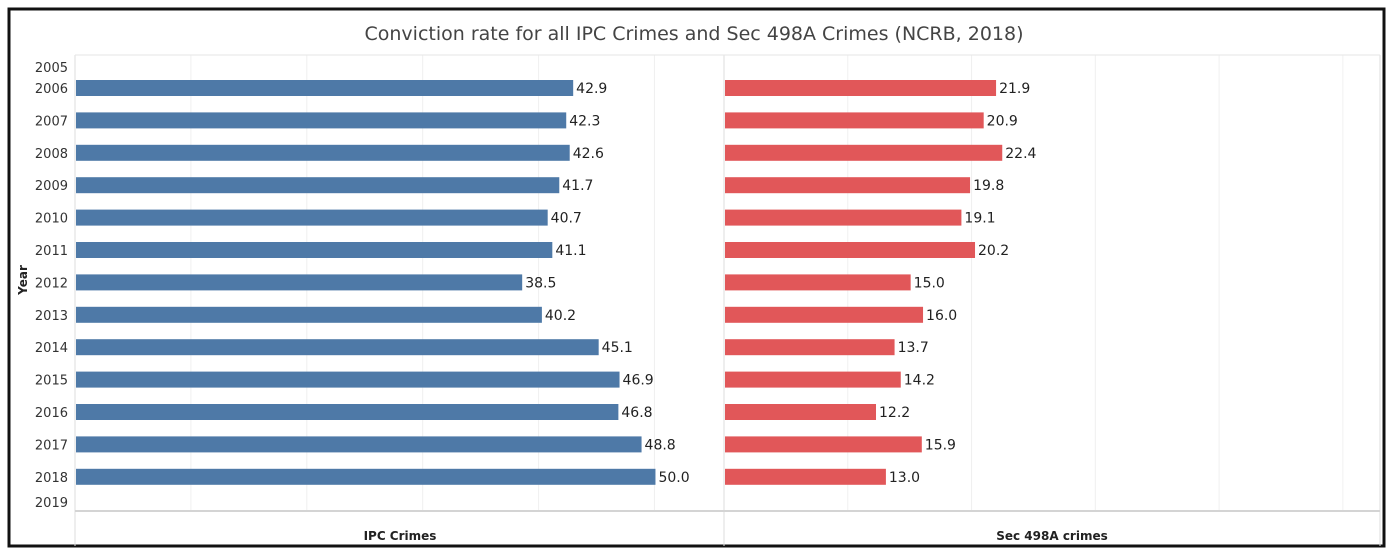  What do you see at coordinates (904, 478) in the screenshot?
I see `data-label: 13.0` at bounding box center [904, 478].